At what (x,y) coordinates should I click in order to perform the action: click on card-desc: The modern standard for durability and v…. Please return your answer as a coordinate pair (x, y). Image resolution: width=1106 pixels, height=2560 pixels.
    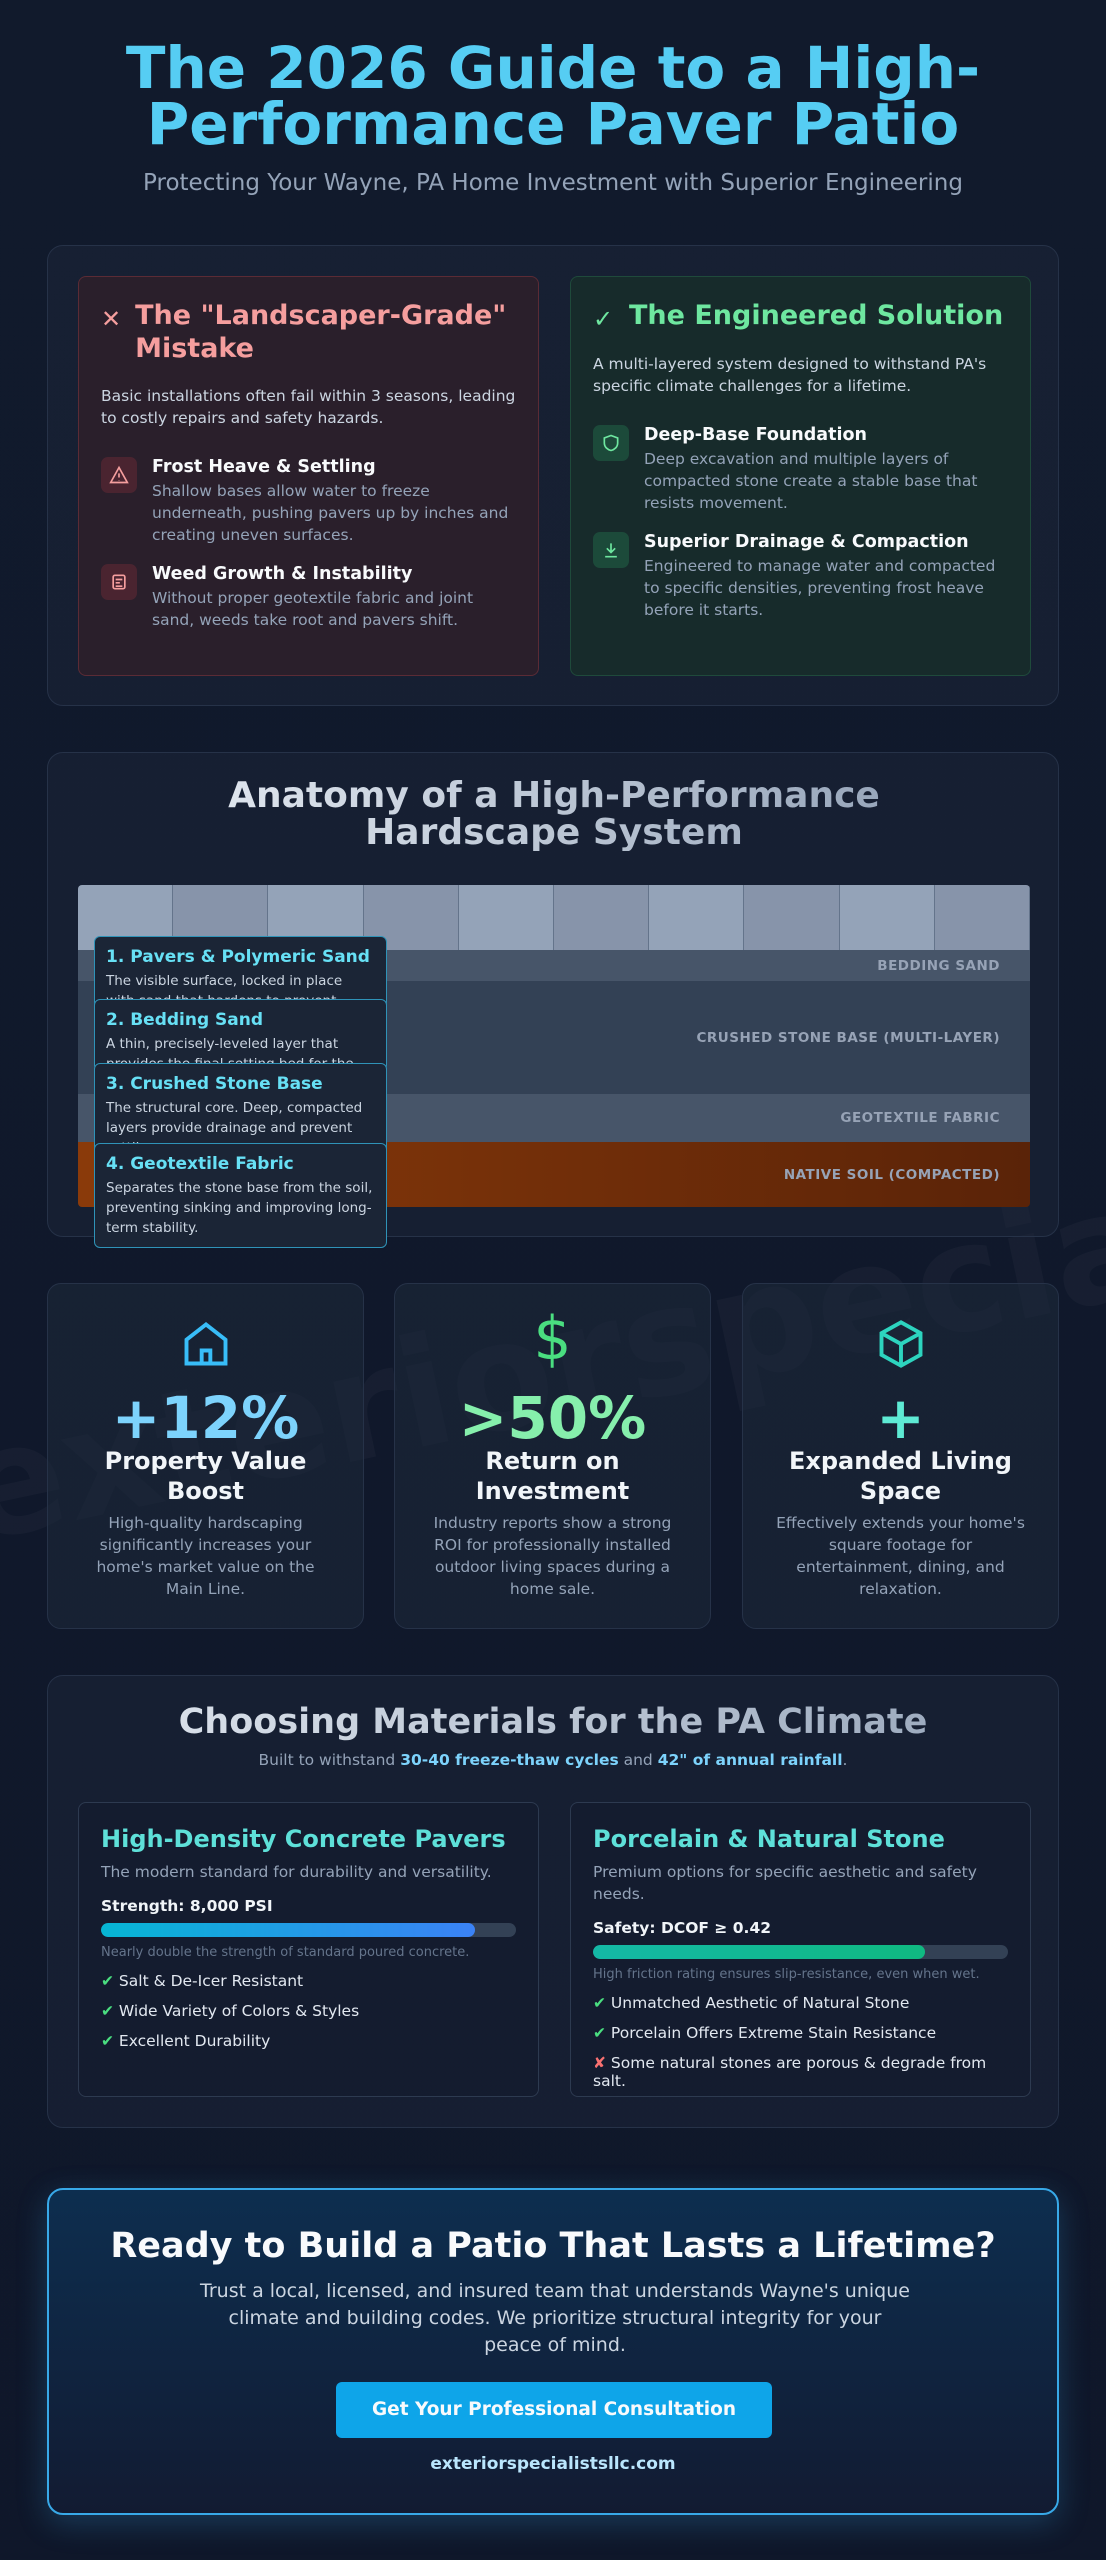
    Looking at the image, I should click on (296, 1872).